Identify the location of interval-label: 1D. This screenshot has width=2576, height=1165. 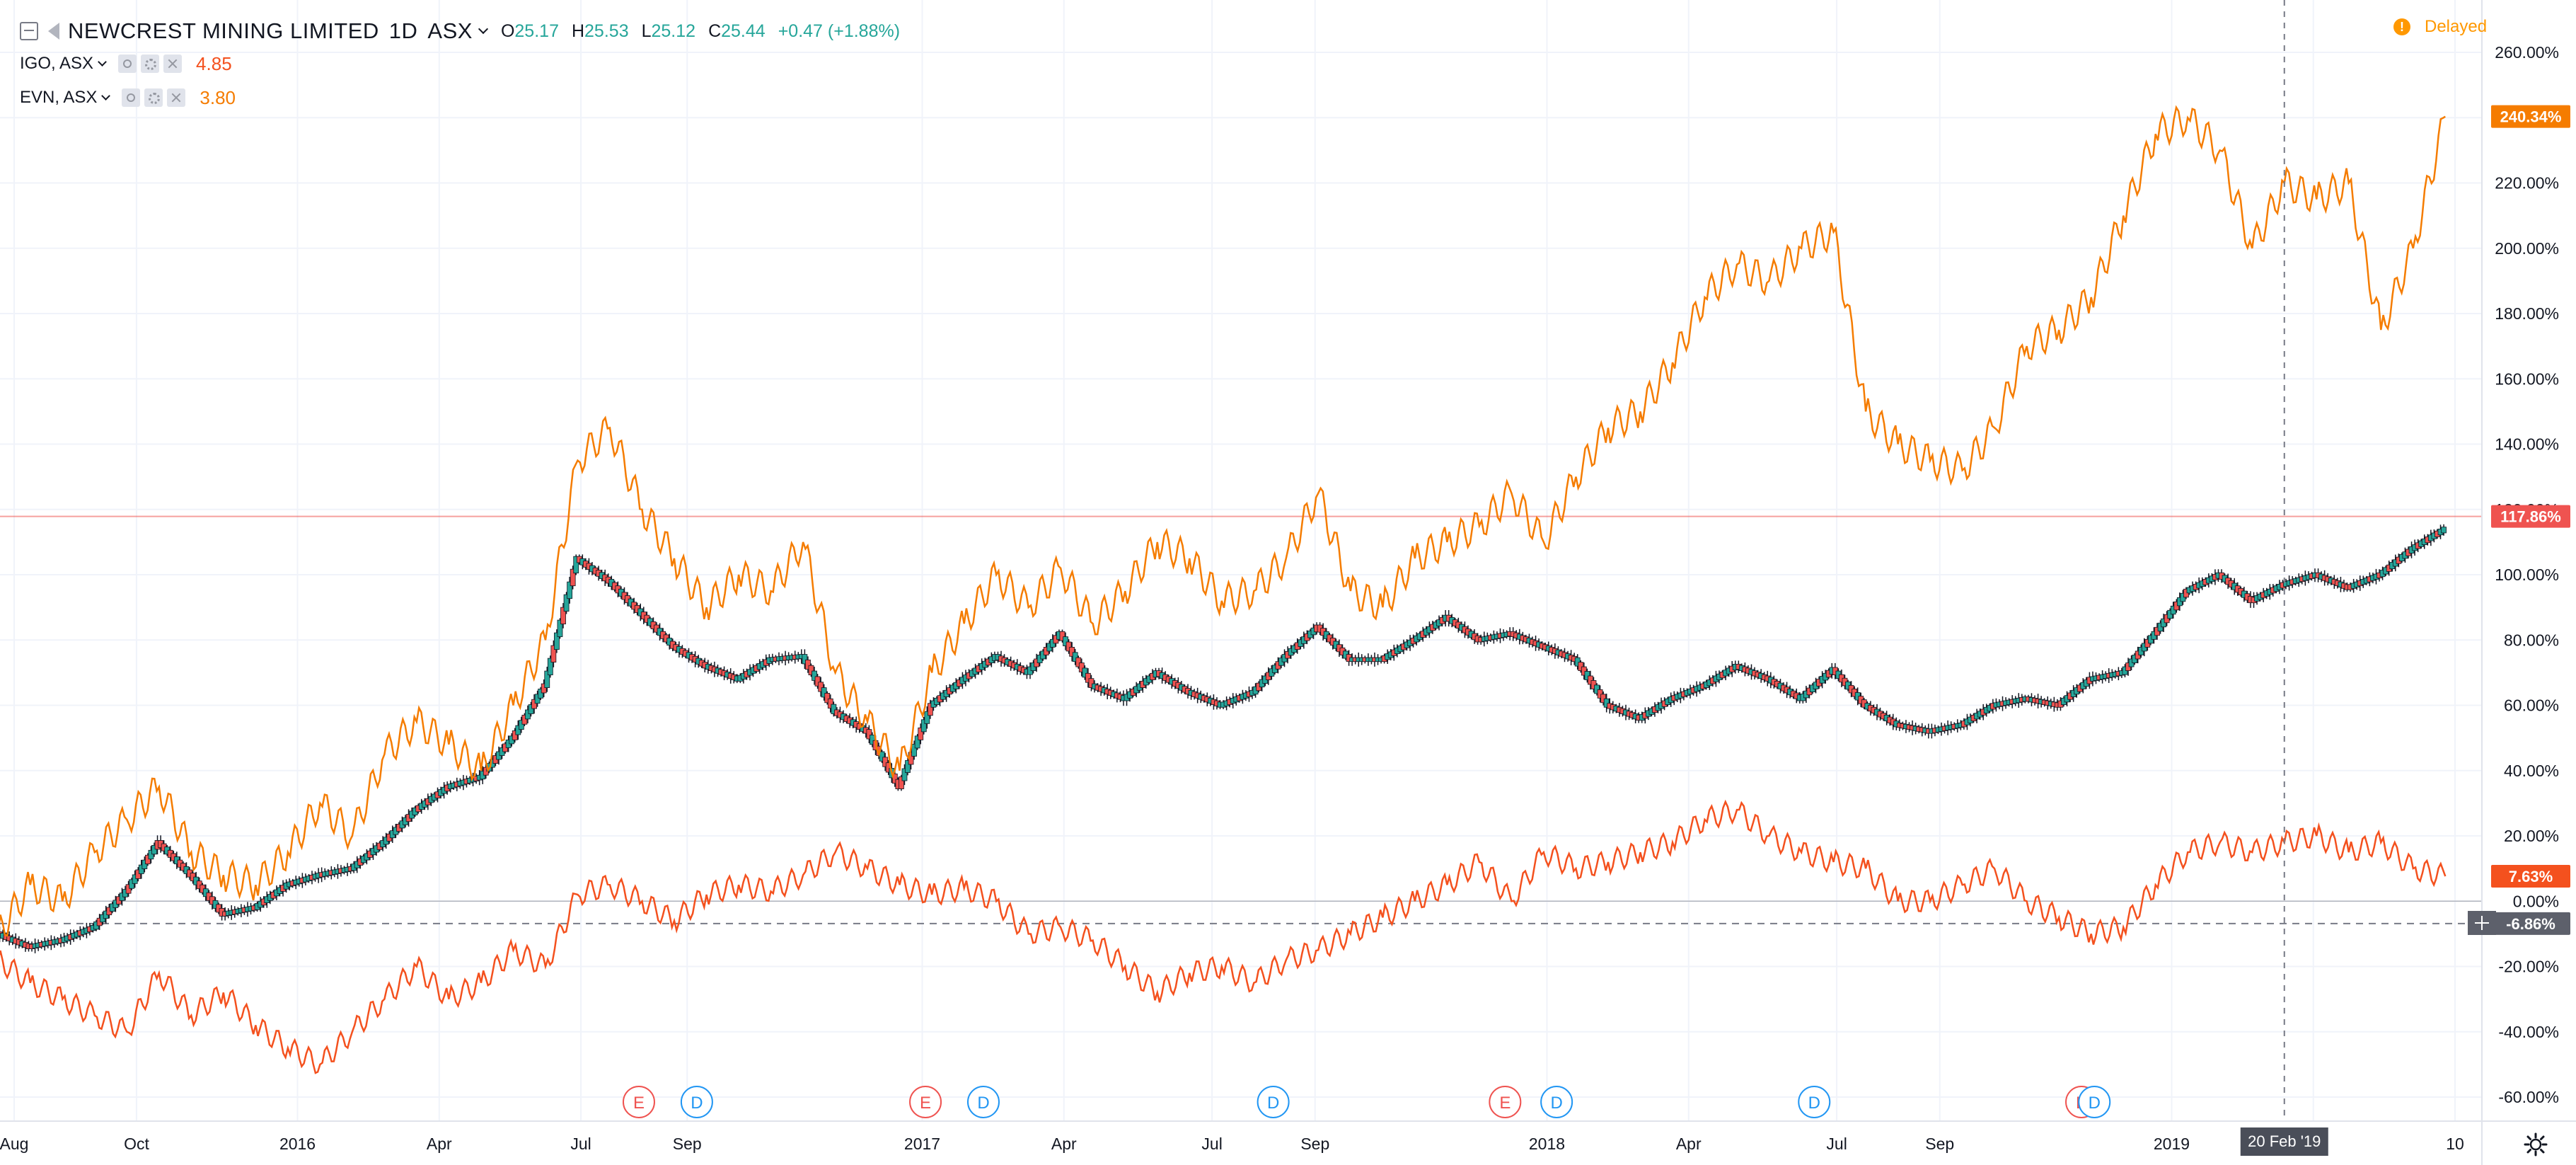
(403, 30).